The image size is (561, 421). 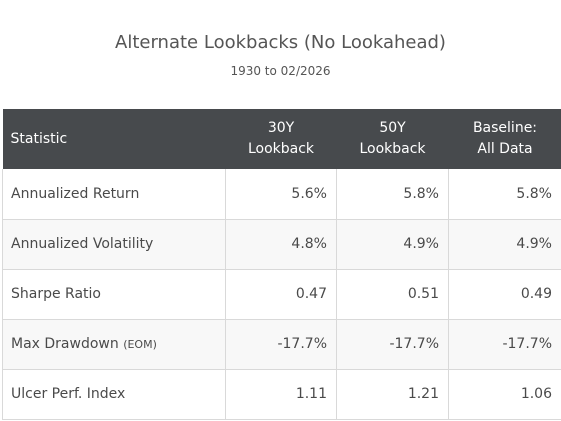 I want to click on row-label-text: Max Drawdown, so click(x=65, y=344).